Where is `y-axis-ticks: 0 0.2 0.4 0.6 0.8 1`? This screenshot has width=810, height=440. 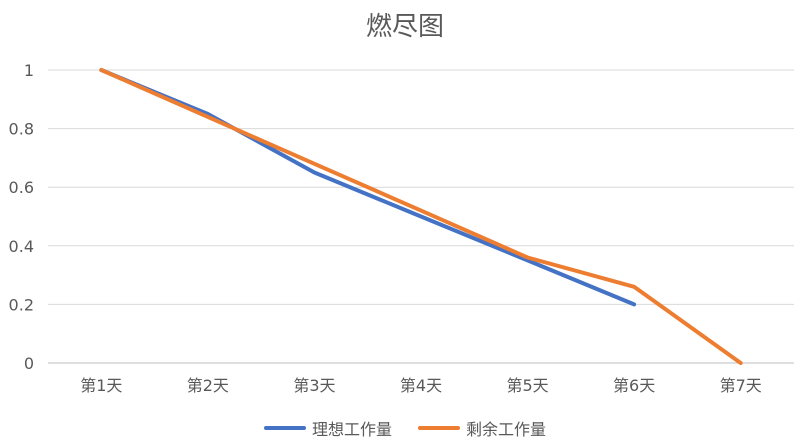 y-axis-ticks: 0 0.2 0.4 0.6 0.8 1 is located at coordinates (21, 217).